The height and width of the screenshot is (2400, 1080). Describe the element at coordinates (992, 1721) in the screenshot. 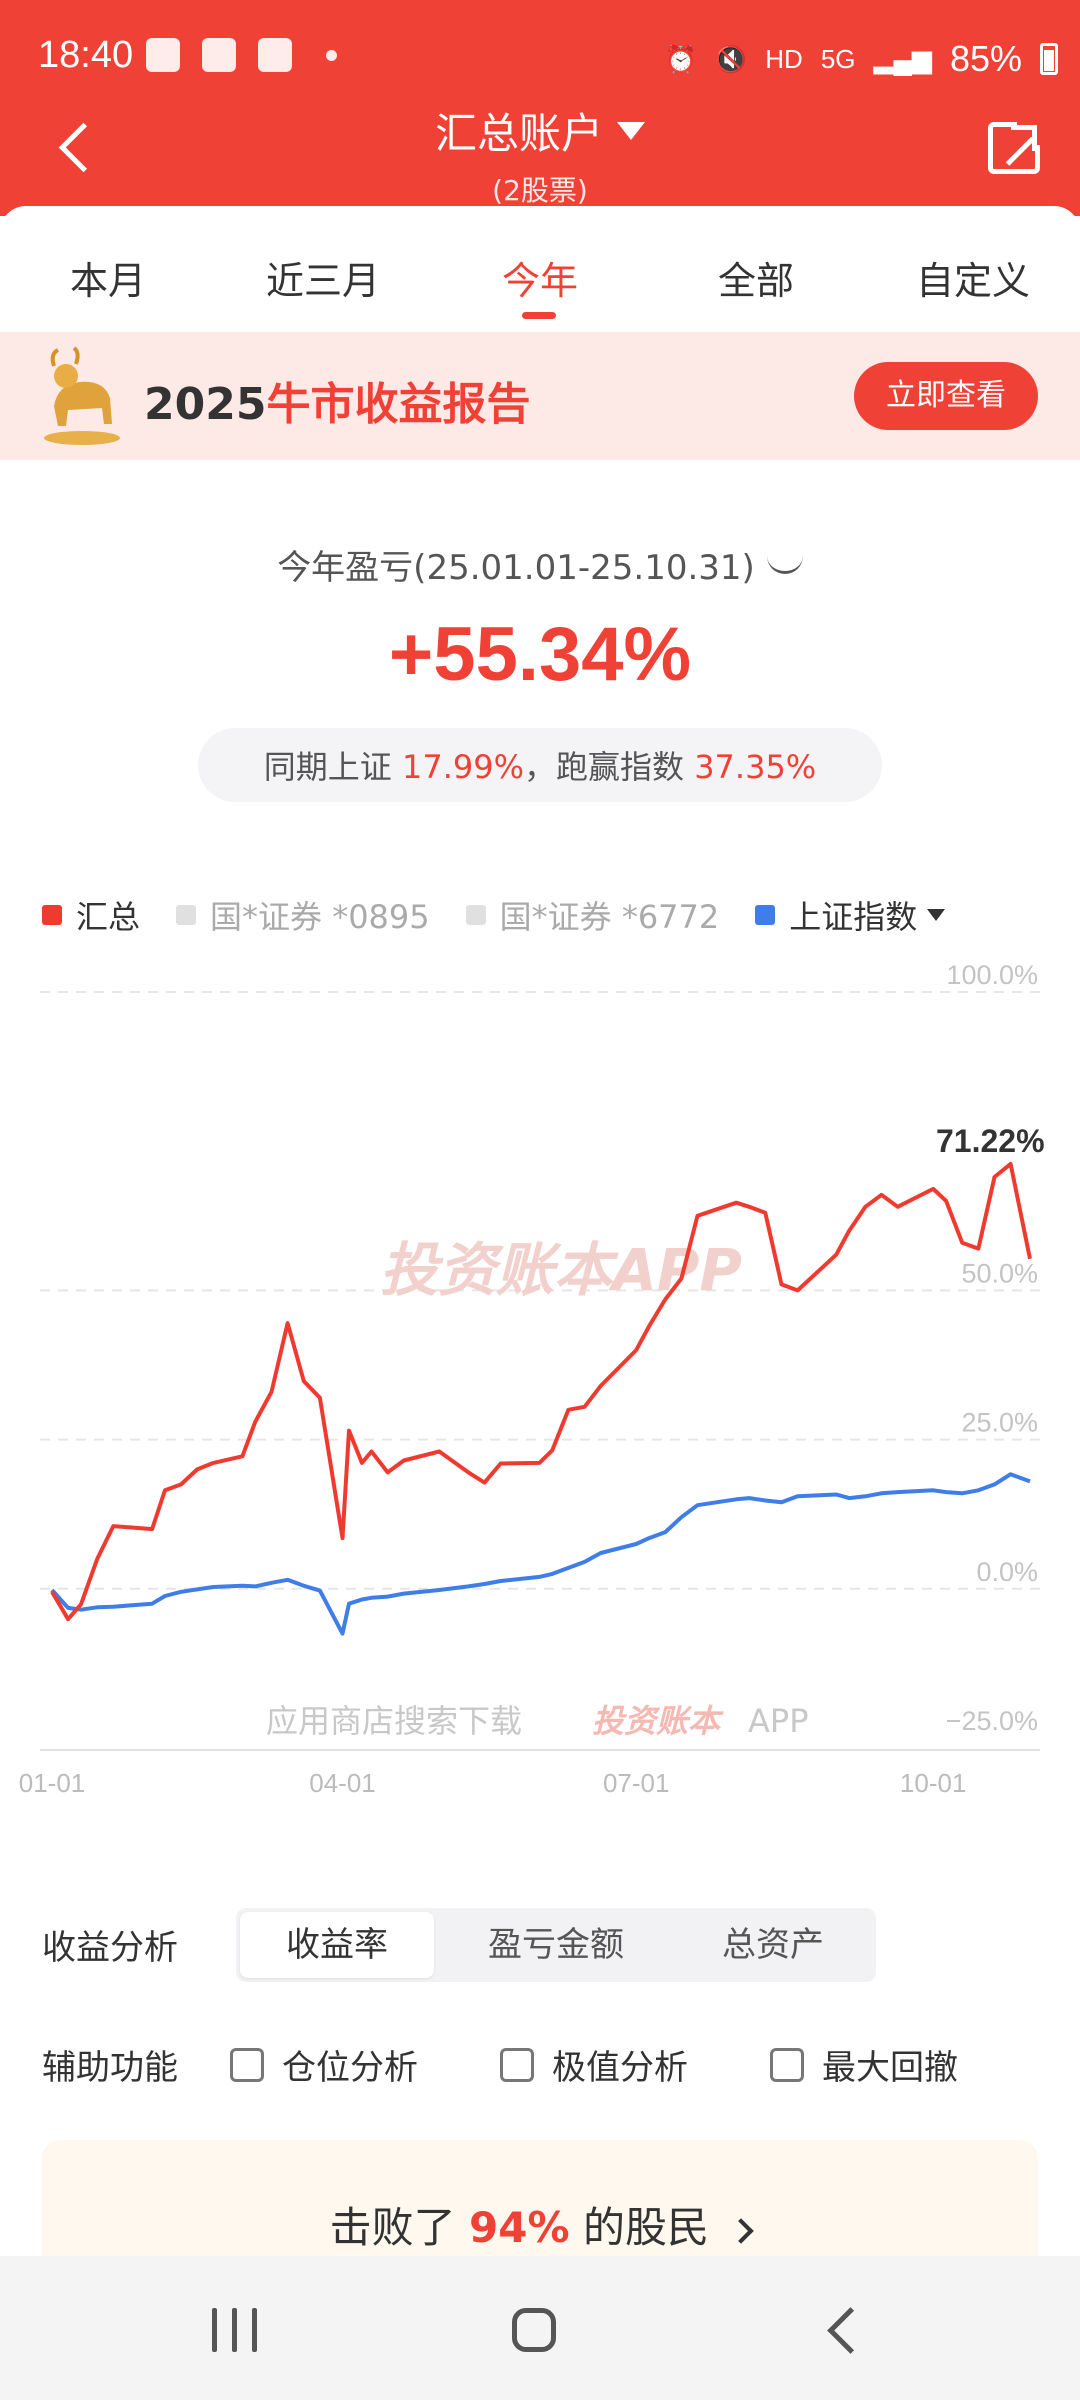

I see `y-tick-label: −25.0%` at that location.